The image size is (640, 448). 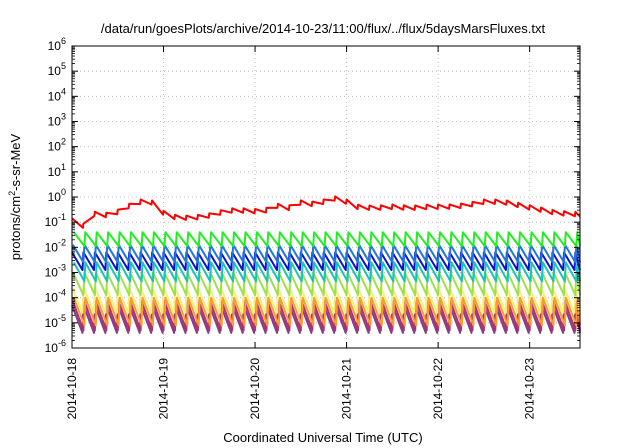 I want to click on x-axis-label: Coordinated Universal Time (UTC), so click(x=322, y=437).